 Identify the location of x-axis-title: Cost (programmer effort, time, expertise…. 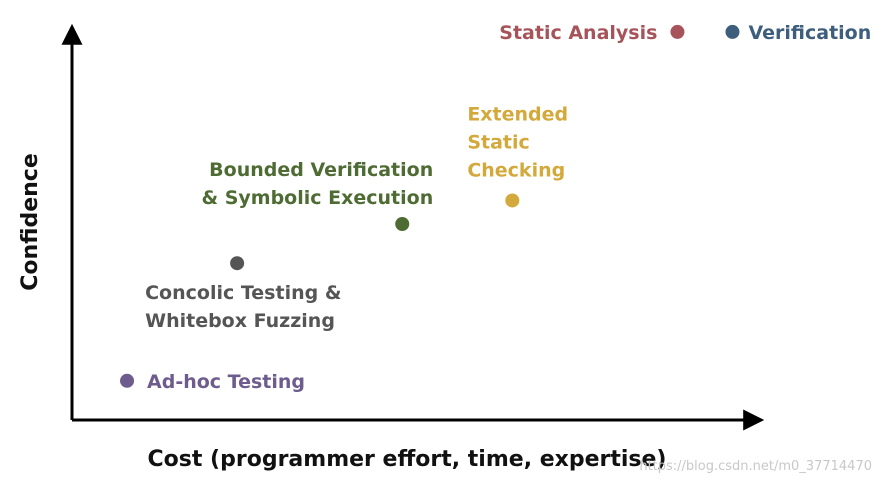
(407, 459).